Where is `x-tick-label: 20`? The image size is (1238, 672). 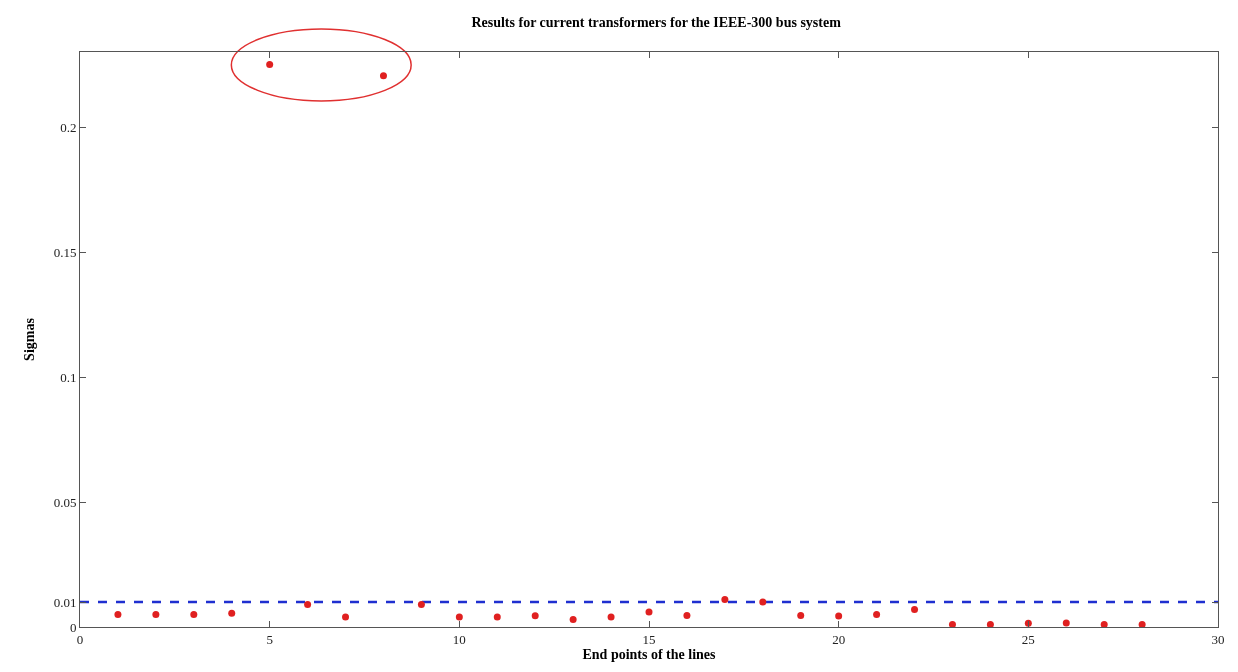 x-tick-label: 20 is located at coordinates (839, 639).